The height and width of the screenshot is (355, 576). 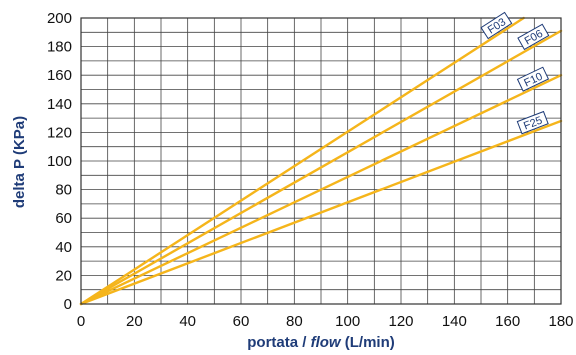 What do you see at coordinates (560, 321) in the screenshot?
I see `x-tick-label: 180` at bounding box center [560, 321].